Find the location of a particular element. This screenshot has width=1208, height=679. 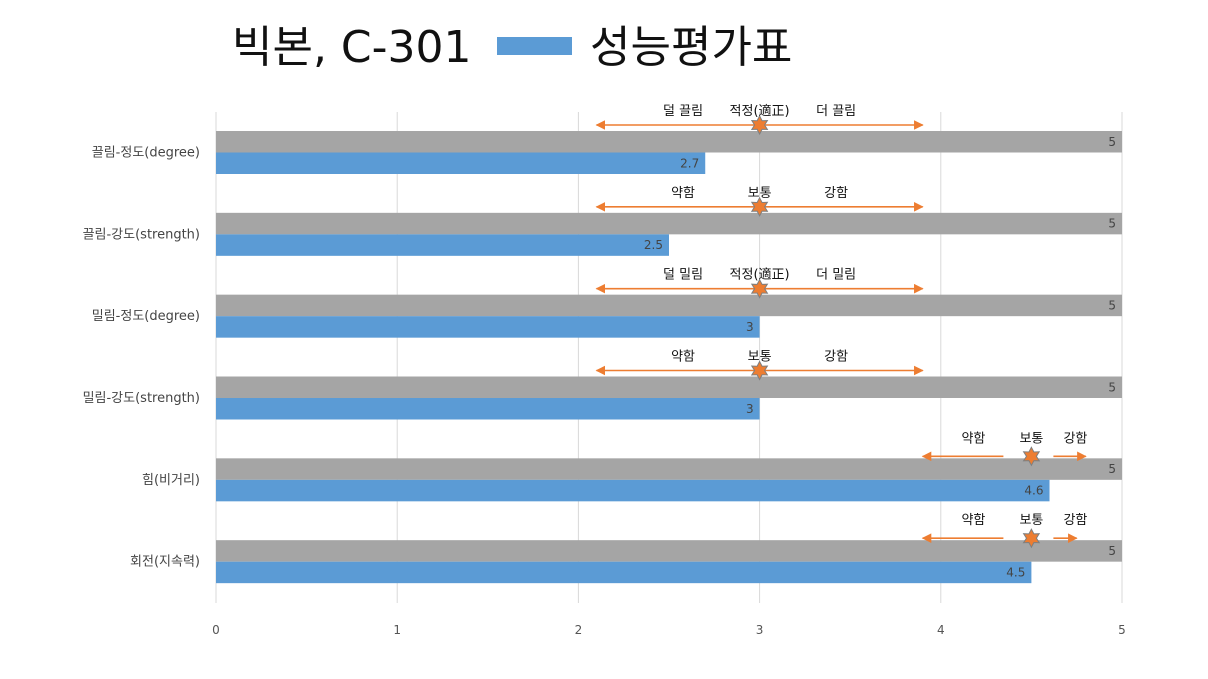

x-tick-label: 2 is located at coordinates (579, 630).